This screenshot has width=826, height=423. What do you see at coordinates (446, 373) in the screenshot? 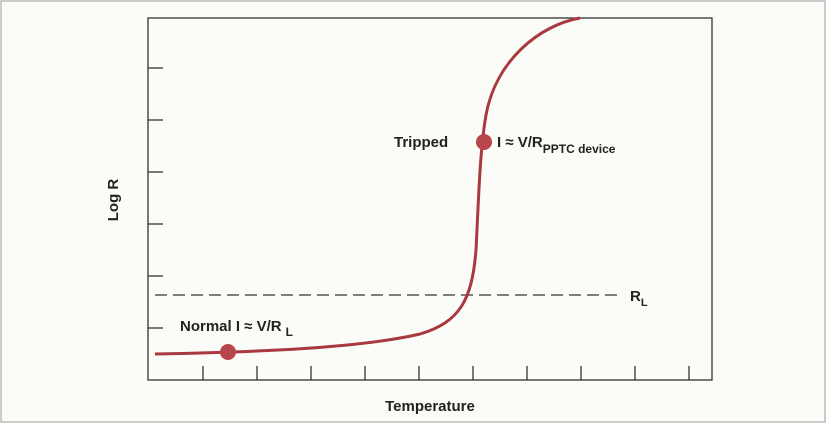
I see `x-ticks` at bounding box center [446, 373].